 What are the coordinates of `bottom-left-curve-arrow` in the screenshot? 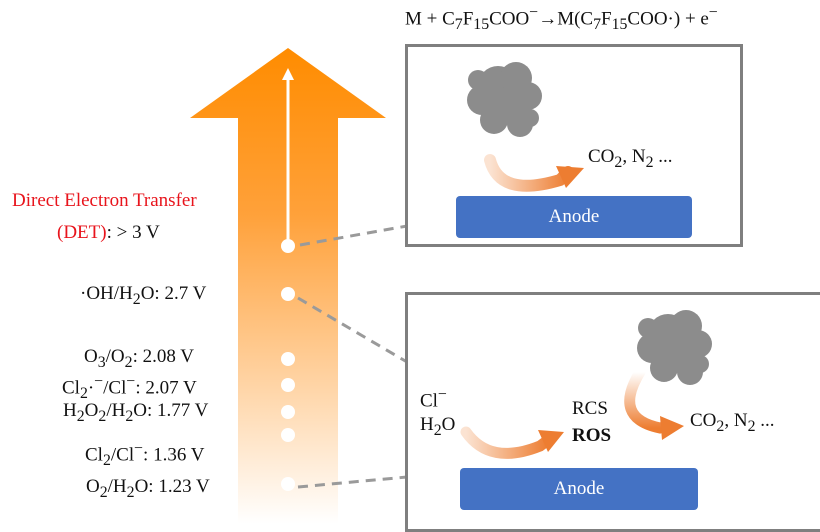 It's located at (507, 442).